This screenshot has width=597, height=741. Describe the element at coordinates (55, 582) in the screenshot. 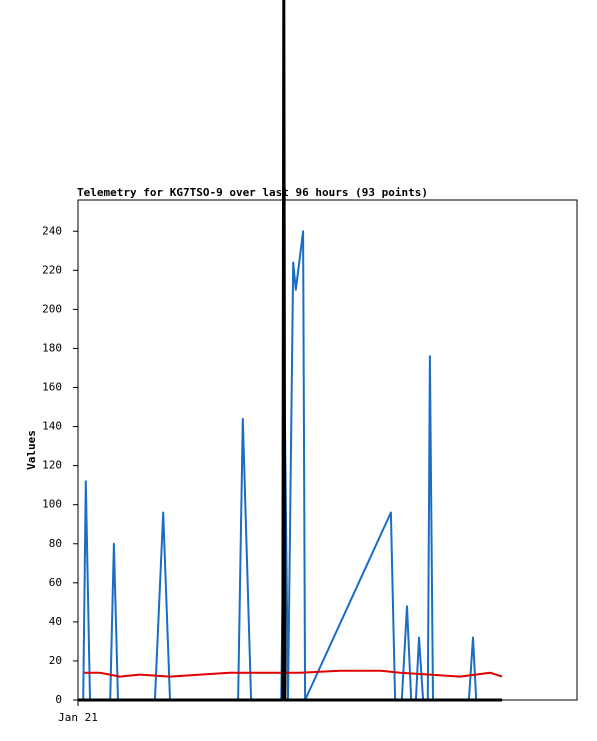

I see `y-tick-label: 60` at that location.